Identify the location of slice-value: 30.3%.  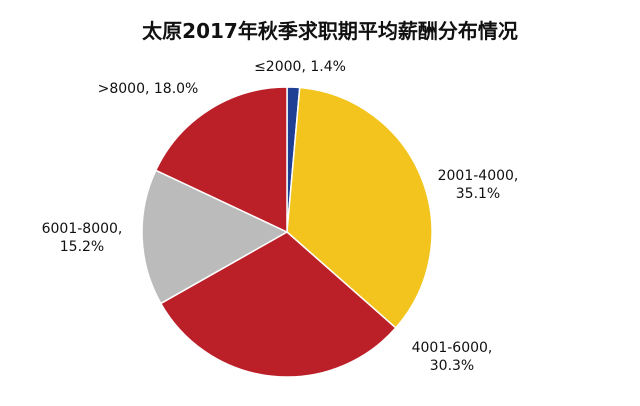
(452, 366).